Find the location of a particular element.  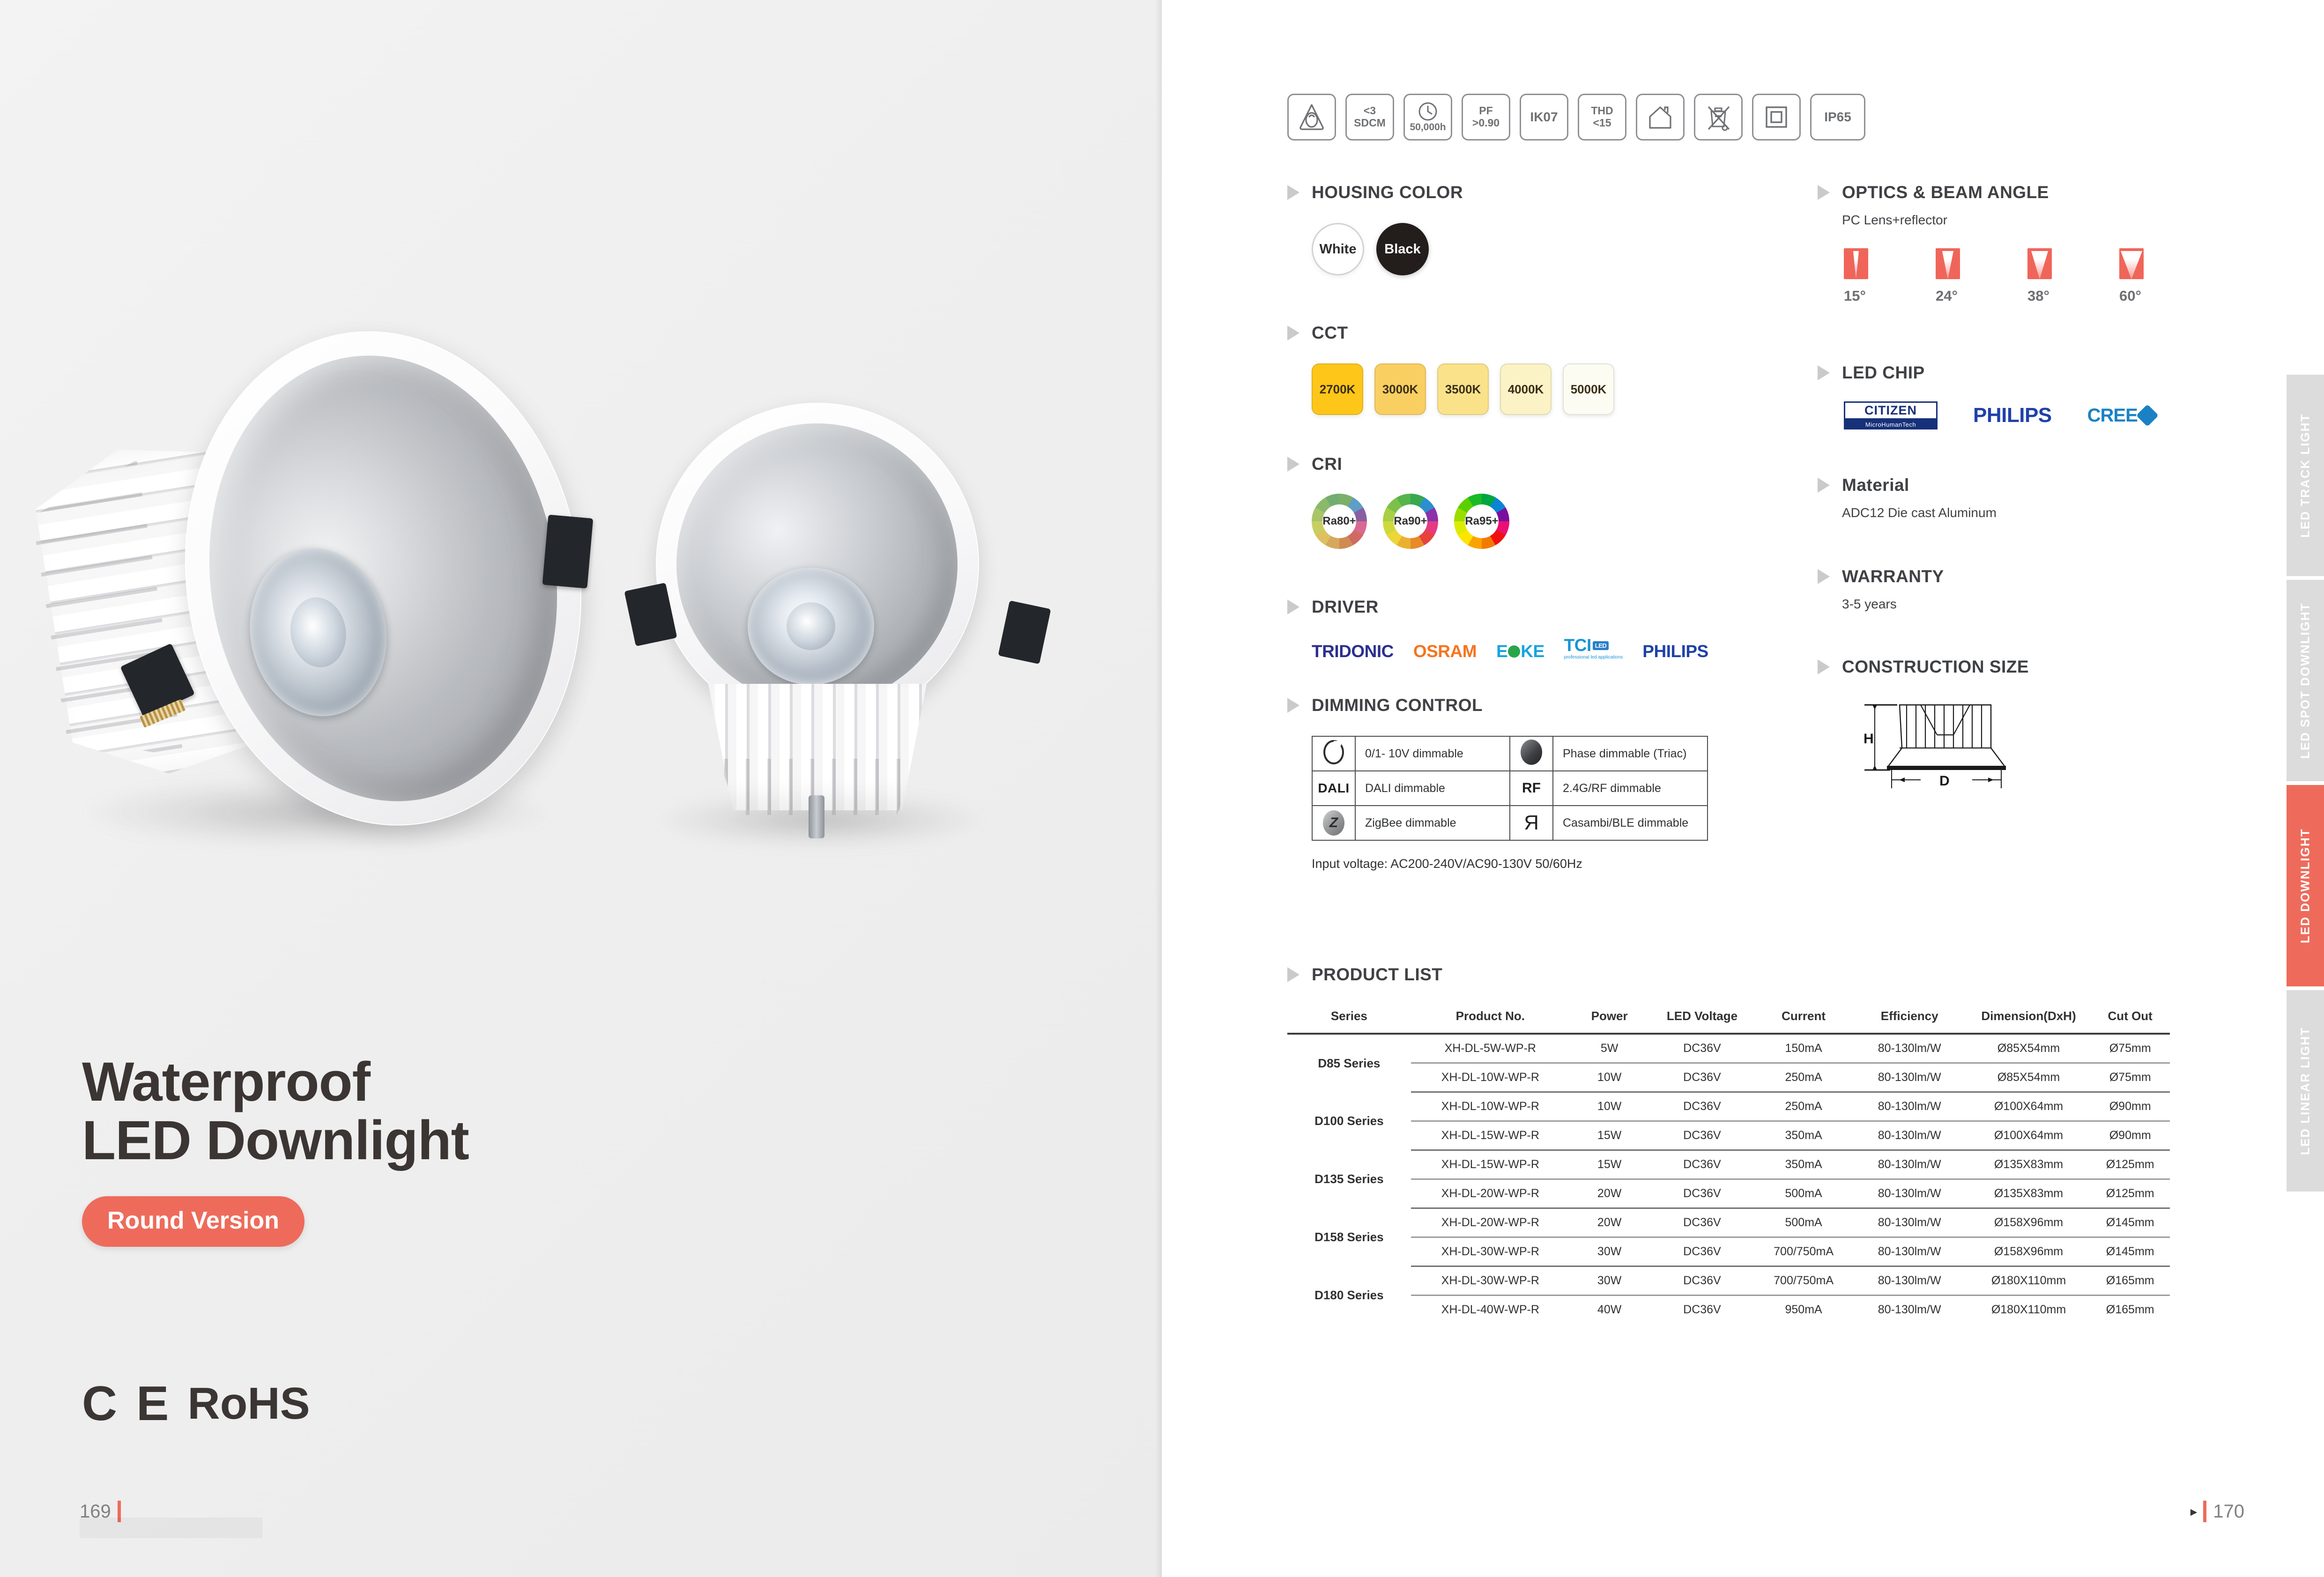

thd-badge: THD <15 is located at coordinates (1602, 117).